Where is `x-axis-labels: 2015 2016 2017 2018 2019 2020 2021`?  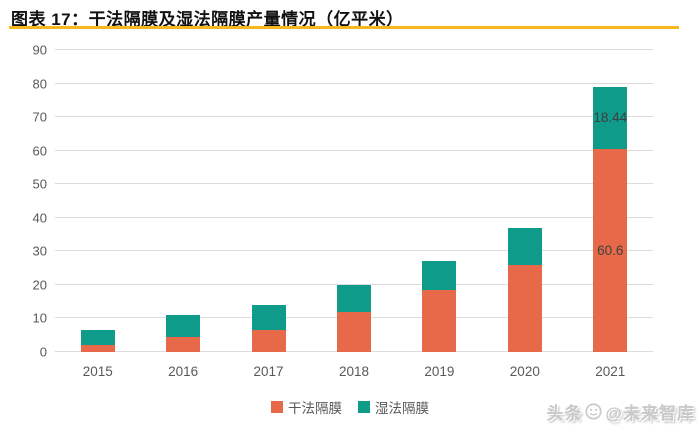
x-axis-labels: 2015 2016 2017 2018 2019 2020 2021 is located at coordinates (354, 371).